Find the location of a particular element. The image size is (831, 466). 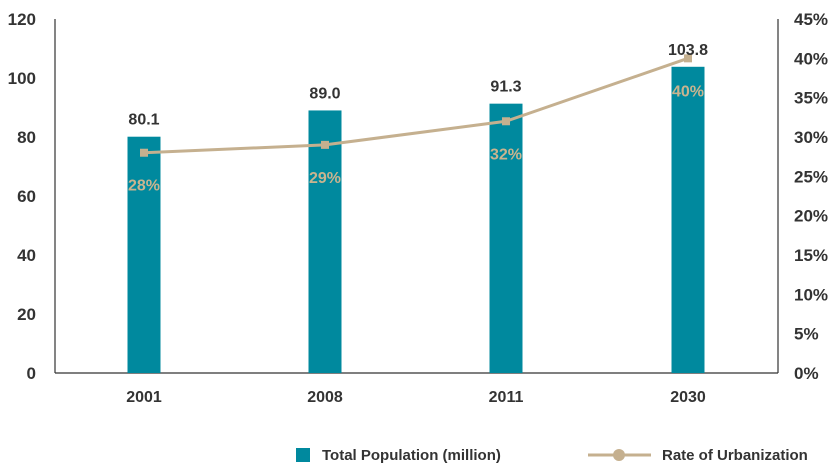

x-tick-label: 2011 is located at coordinates (506, 397).